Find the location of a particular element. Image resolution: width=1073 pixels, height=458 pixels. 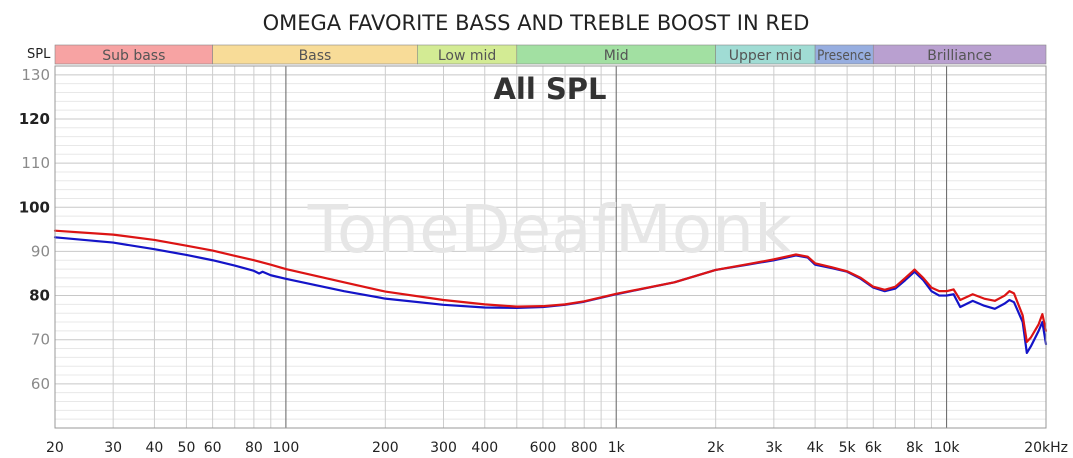

y-tick-label: 130 is located at coordinates (35, 75).